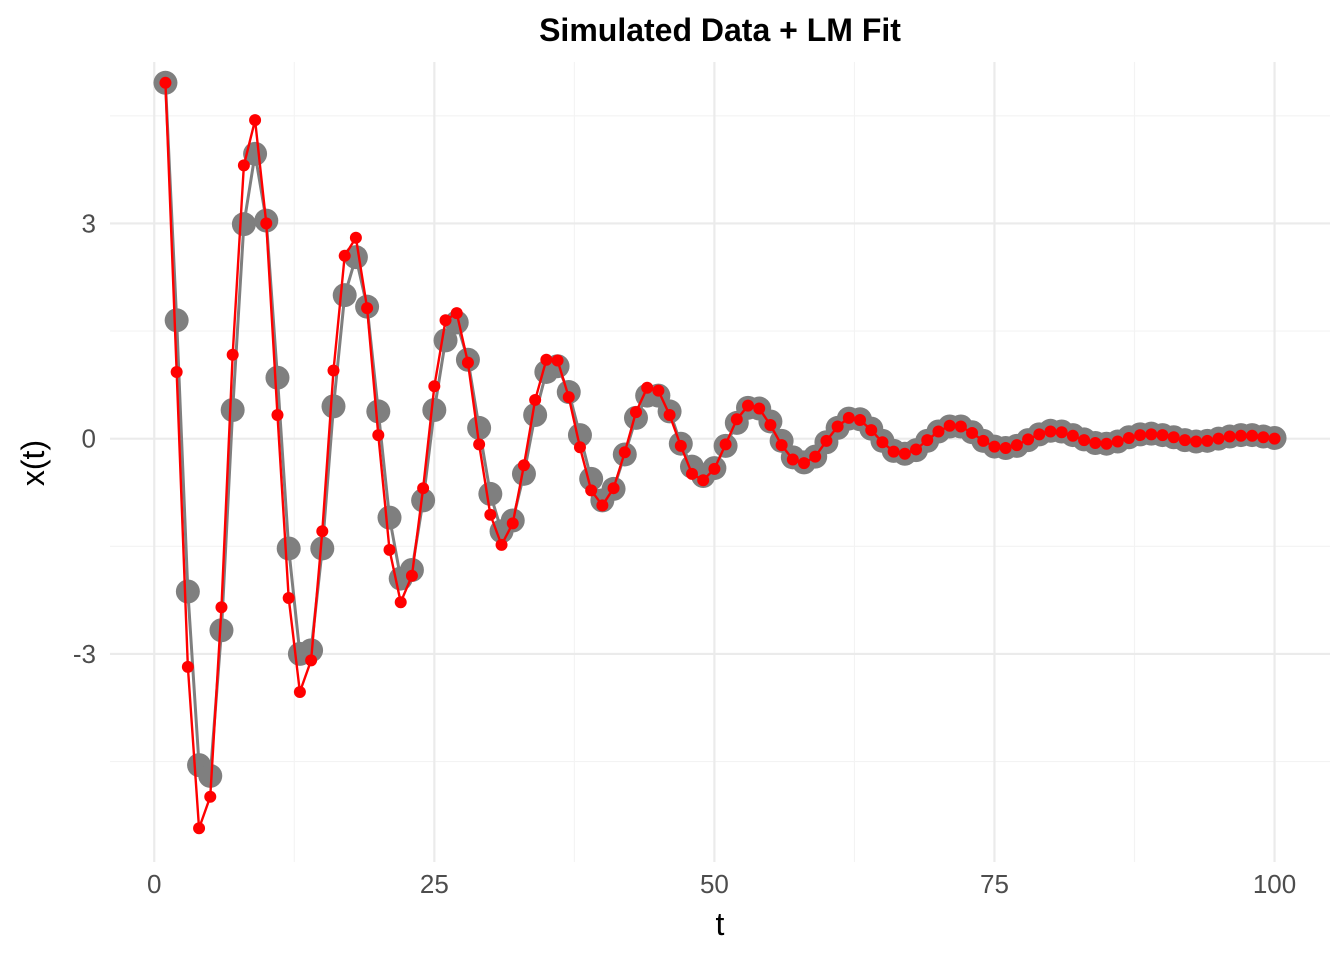 This screenshot has height=960, width=1344. Describe the element at coordinates (154, 884) in the screenshot. I see `x-tick-label: 0` at that location.